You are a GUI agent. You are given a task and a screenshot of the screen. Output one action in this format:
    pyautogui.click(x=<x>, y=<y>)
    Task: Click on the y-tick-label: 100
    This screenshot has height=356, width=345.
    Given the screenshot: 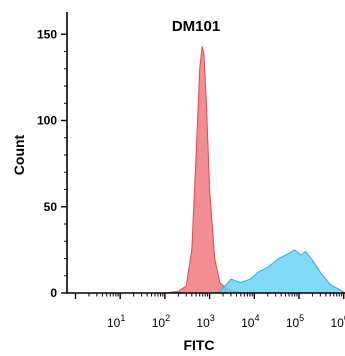 What is the action you would take?
    pyautogui.click(x=47, y=121)
    